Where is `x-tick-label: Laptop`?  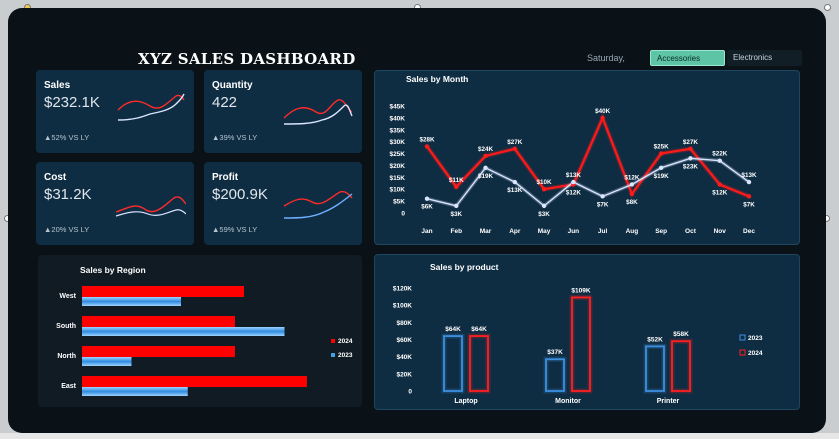 x-tick-label: Laptop is located at coordinates (465, 401).